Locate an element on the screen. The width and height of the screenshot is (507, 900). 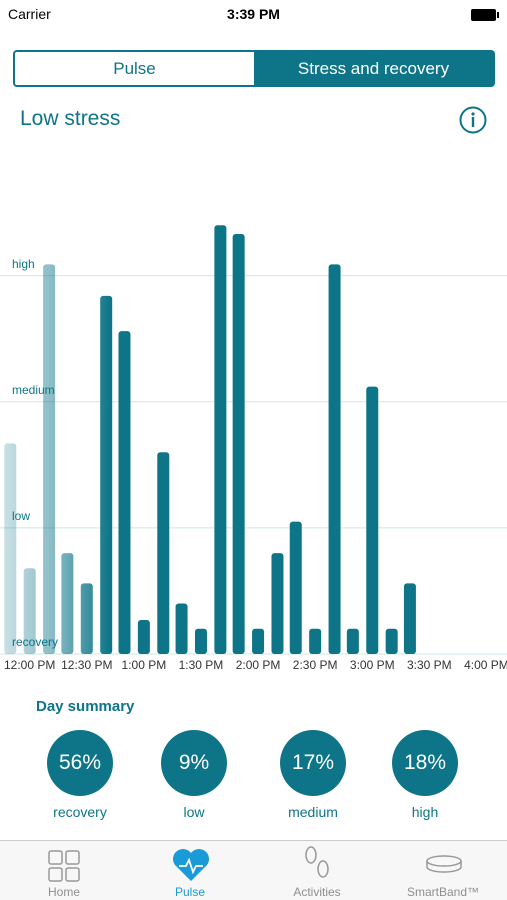
clock: 3:39 PM is located at coordinates (253, 14).